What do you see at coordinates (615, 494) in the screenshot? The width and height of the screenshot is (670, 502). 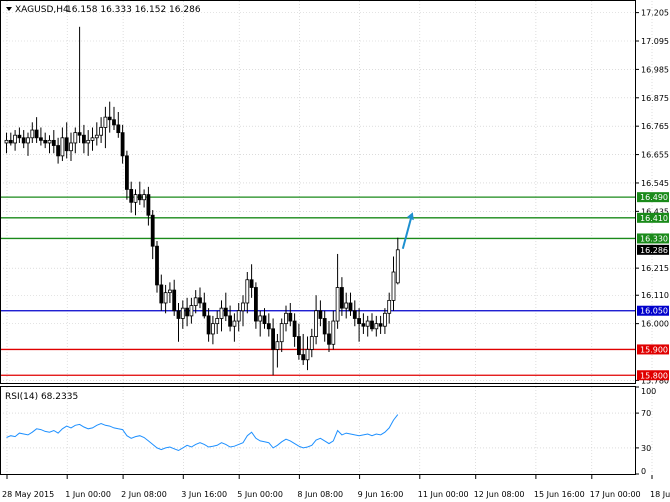 I see `time-tick-label: 17 Jun 00:00` at bounding box center [615, 494].